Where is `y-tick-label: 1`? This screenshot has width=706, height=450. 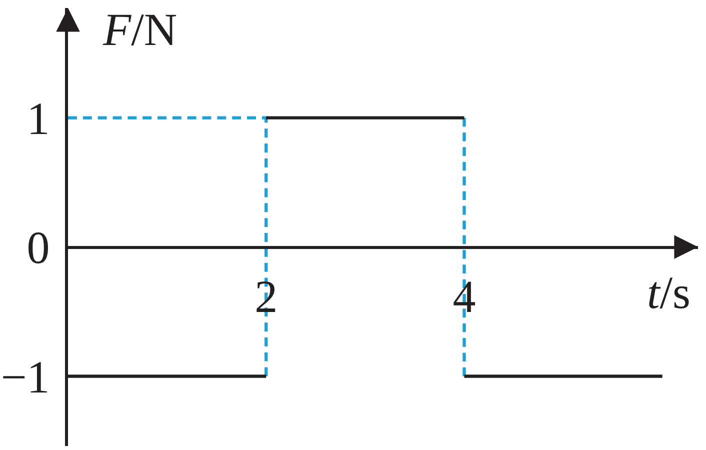 y-tick-label: 1 is located at coordinates (38, 118).